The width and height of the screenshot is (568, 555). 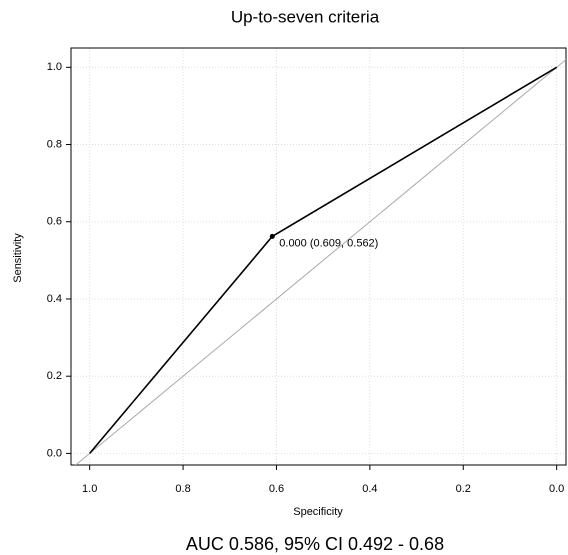 I want to click on y-axis-label: Sensitivity, so click(x=18, y=258).